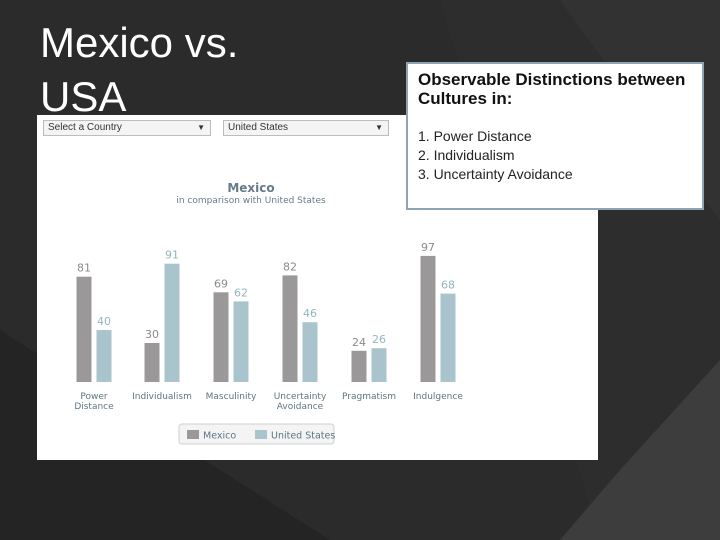 This screenshot has height=540, width=720. I want to click on data-label: 97, so click(428, 247).